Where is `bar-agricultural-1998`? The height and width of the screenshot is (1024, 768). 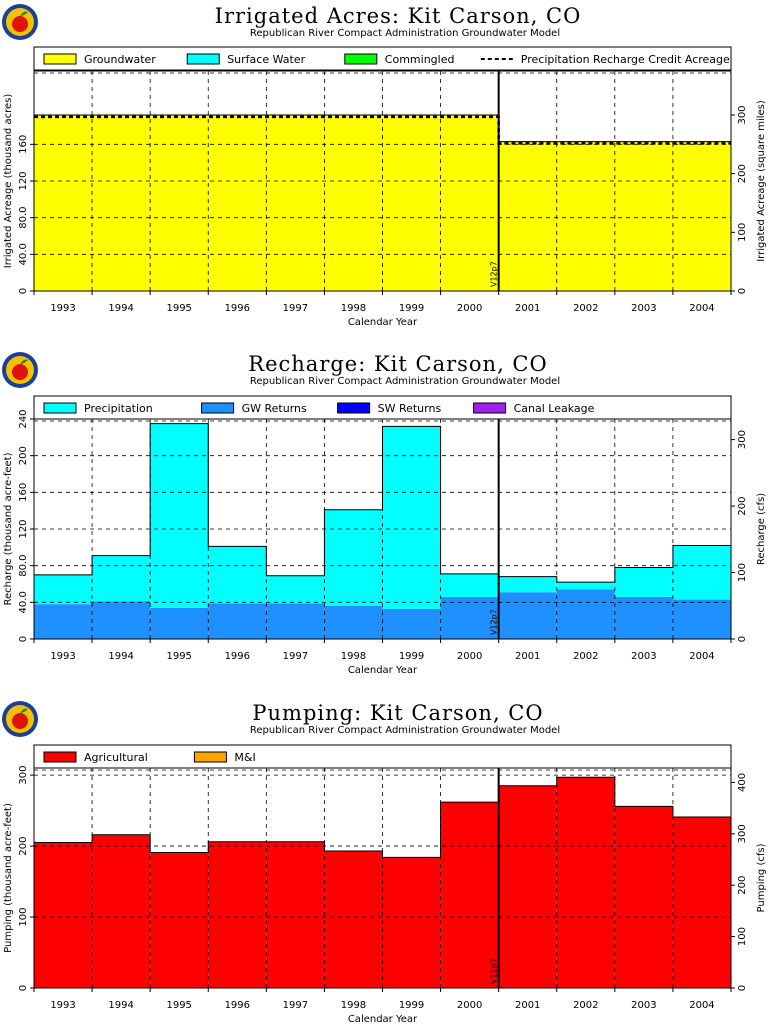
bar-agricultural-1998 is located at coordinates (353, 919).